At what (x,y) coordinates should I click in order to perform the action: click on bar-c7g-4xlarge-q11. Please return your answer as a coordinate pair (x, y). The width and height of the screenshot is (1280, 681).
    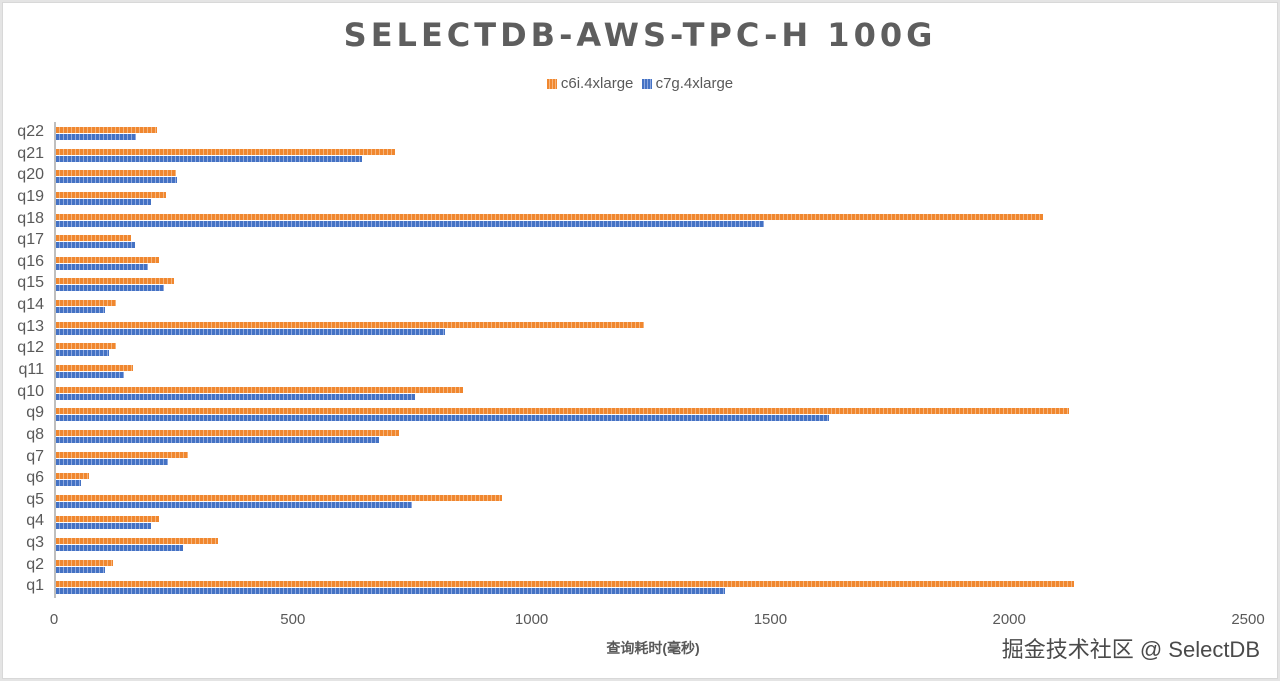
    Looking at the image, I should click on (90, 375).